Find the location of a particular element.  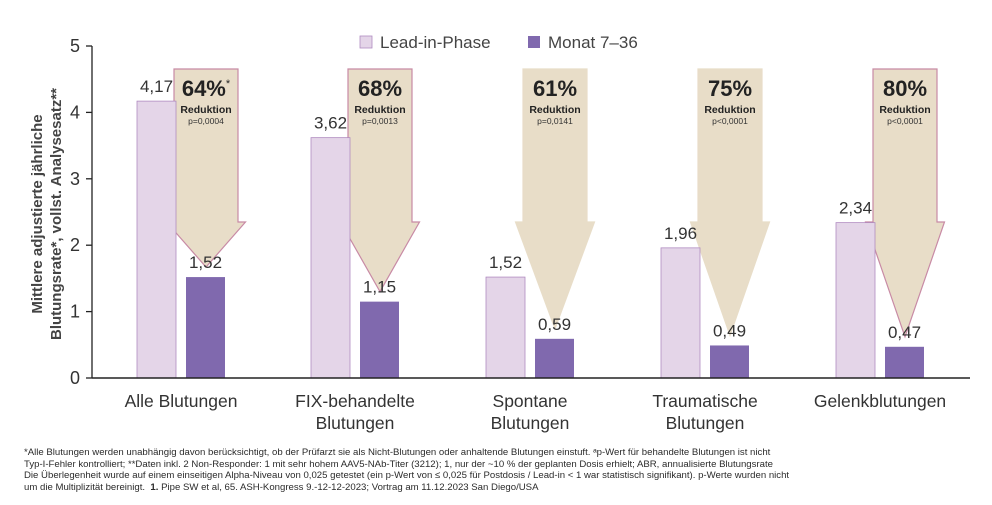

category-label: Traumatische is located at coordinates (704, 401).